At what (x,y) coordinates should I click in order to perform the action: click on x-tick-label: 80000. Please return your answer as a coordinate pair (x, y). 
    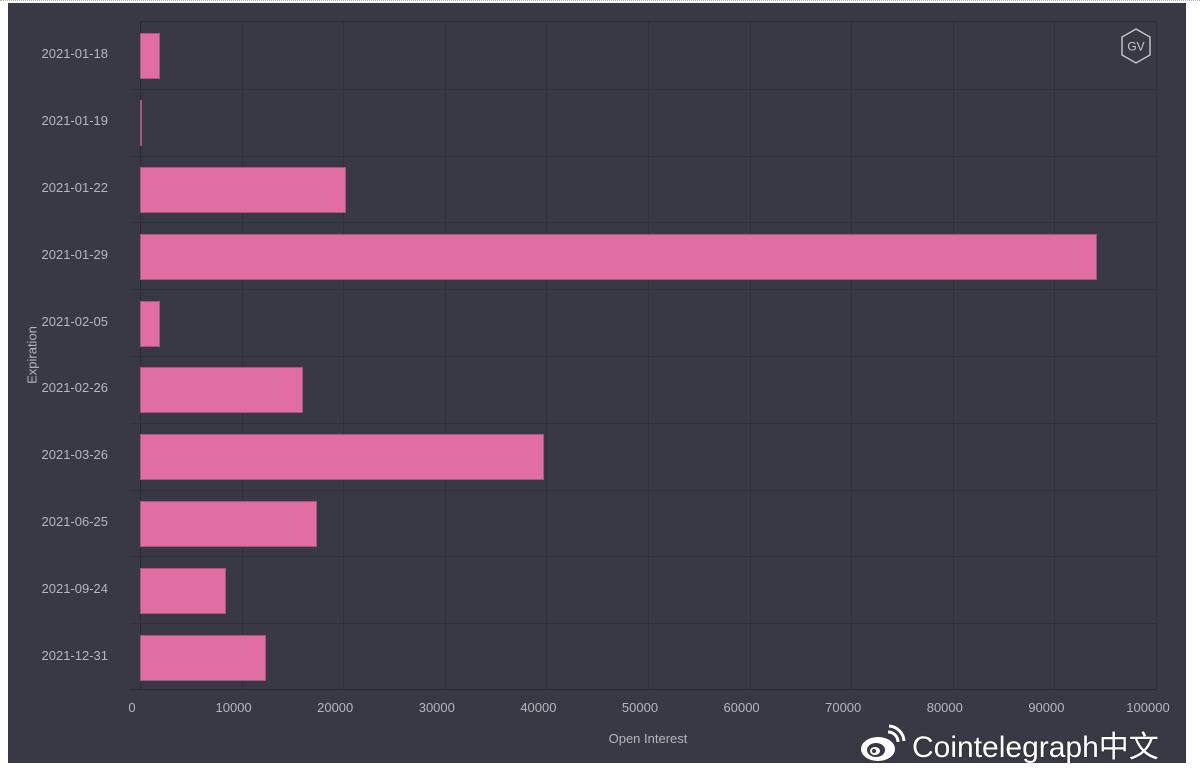
    Looking at the image, I should click on (944, 707).